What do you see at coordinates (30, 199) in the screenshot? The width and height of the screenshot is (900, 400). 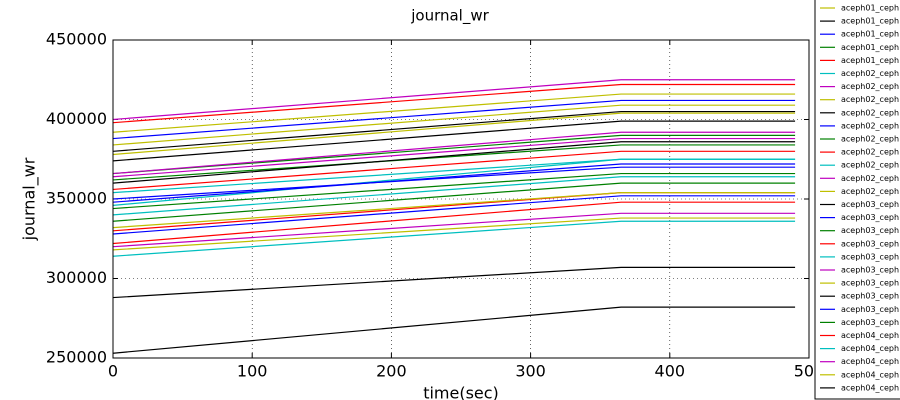 I see `y-axis-label: journal_wr` at bounding box center [30, 199].